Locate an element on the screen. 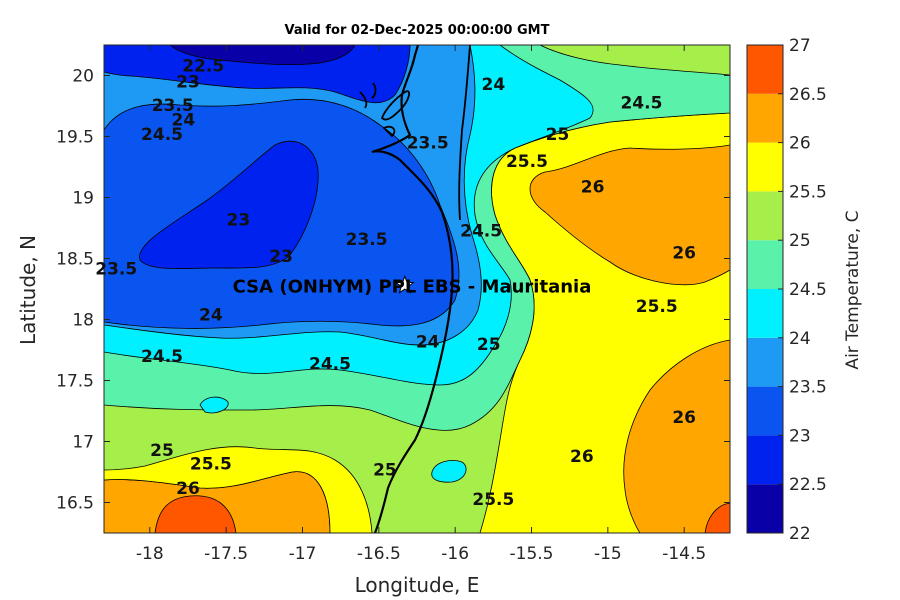 Image resolution: width=900 pixels, height=600 pixels. x-tick-label: -17 is located at coordinates (303, 554).